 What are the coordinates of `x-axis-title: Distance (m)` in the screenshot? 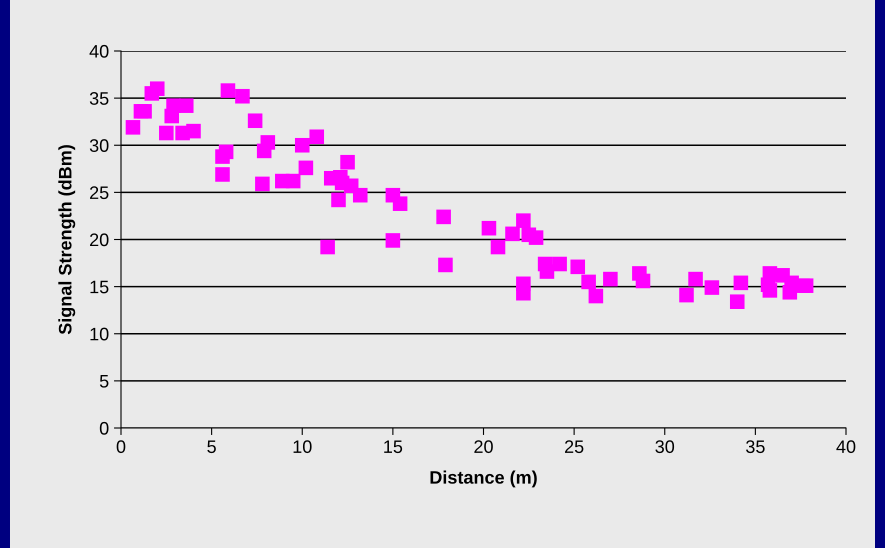 It's located at (483, 479).